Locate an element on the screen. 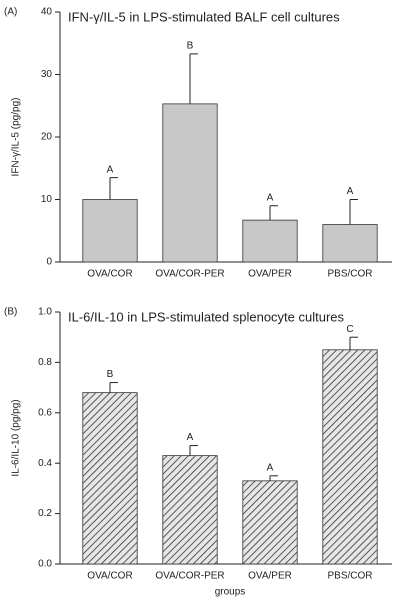 The width and height of the screenshot is (400, 605). y-tick-label: 30 is located at coordinates (47, 74).